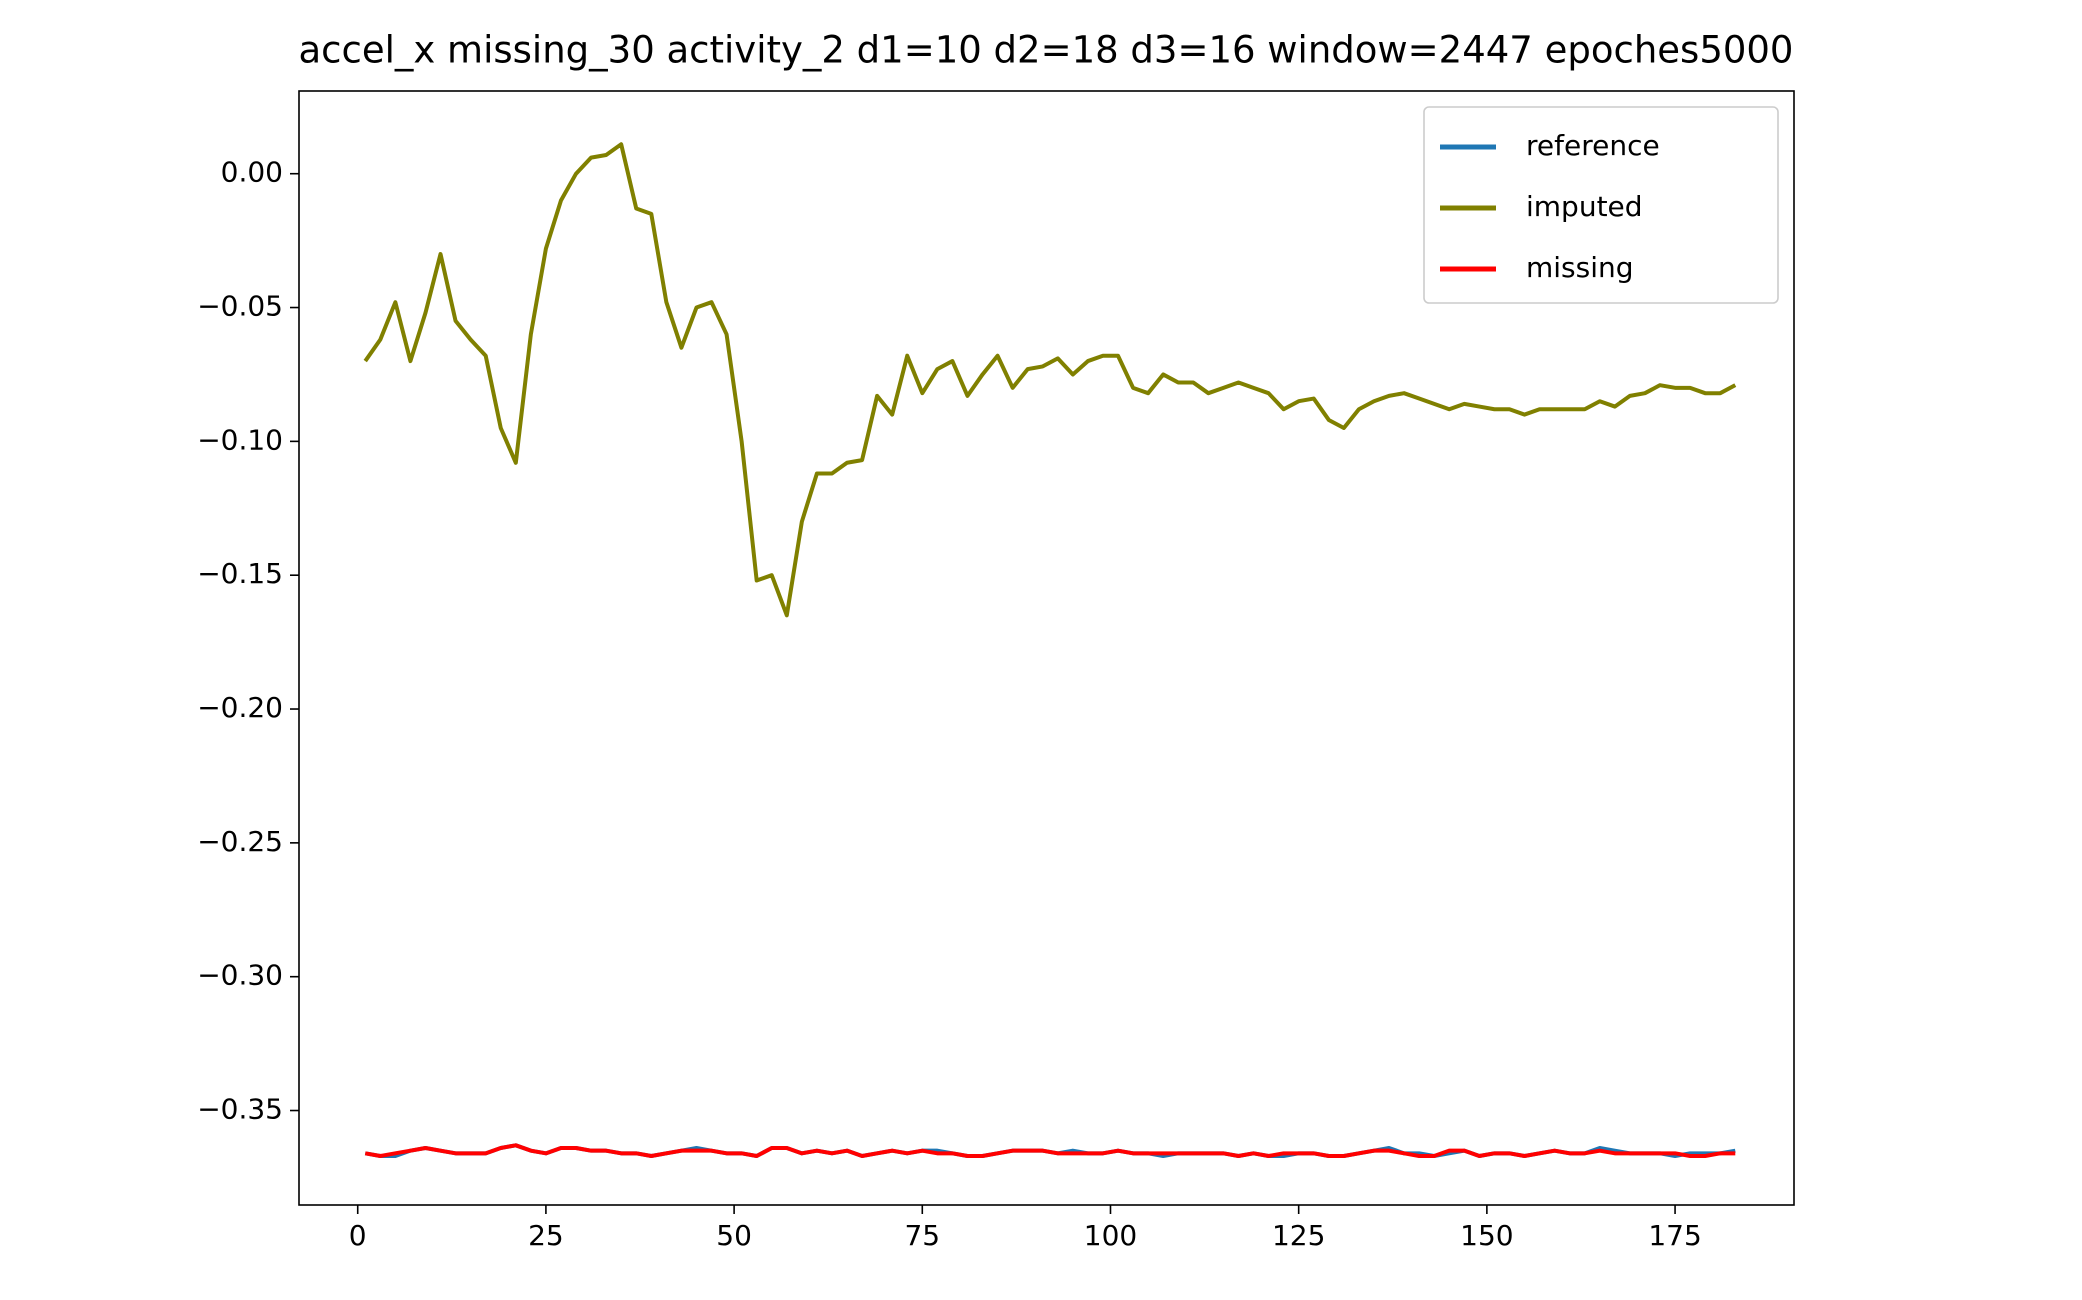 This screenshot has height=1300, width=2082. What do you see at coordinates (1593, 145) in the screenshot?
I see `legend-label: reference` at bounding box center [1593, 145].